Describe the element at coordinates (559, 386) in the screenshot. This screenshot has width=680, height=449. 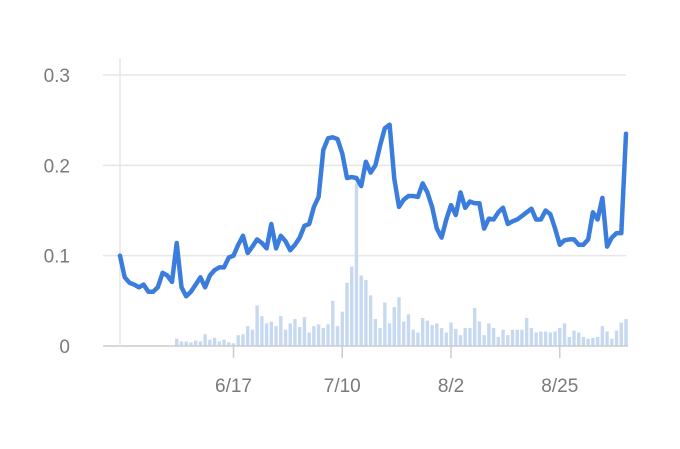
I see `x-tick-label: 8/25` at that location.